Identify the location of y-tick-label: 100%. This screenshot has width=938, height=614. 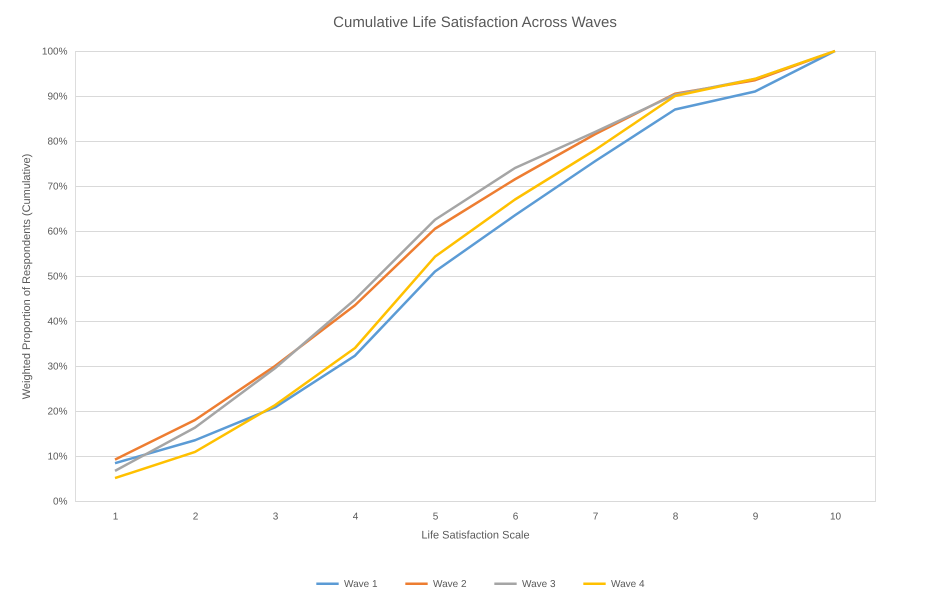
(55, 52).